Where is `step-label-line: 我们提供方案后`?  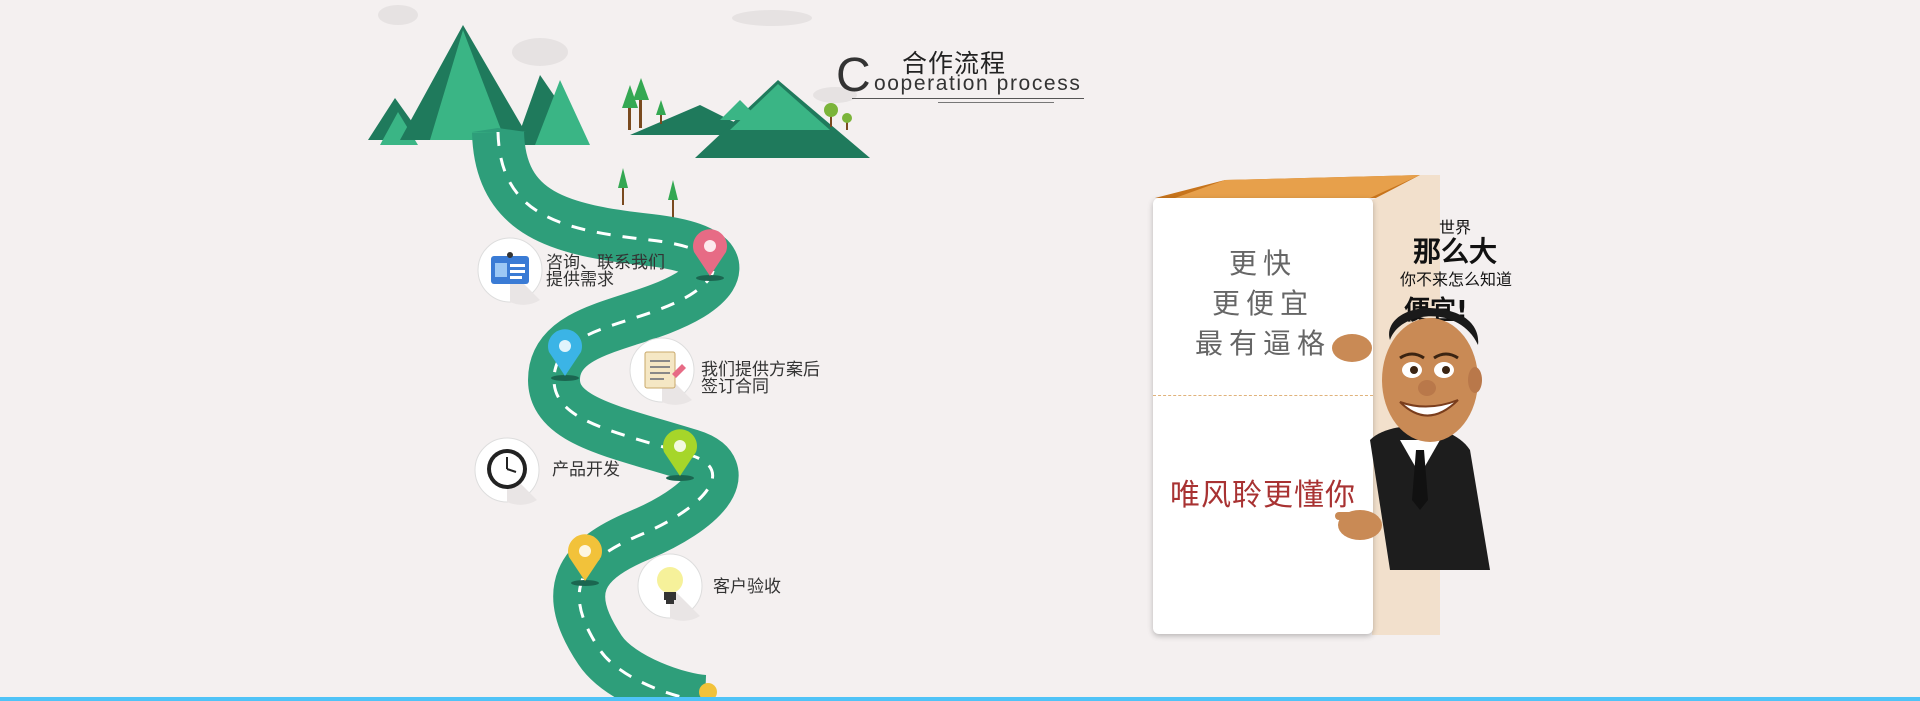 step-label-line: 我们提供方案后 is located at coordinates (760, 369).